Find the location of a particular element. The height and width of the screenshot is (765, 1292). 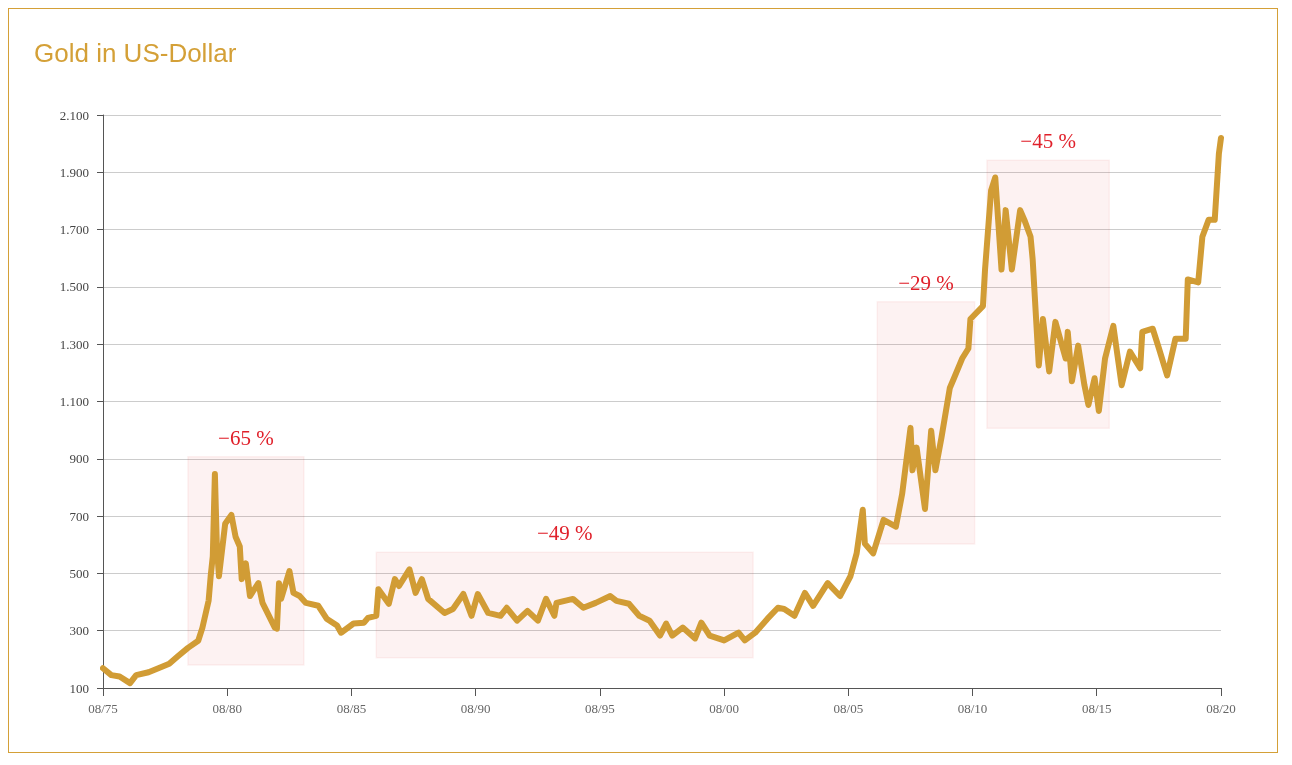

x-tick-label: 08/90 is located at coordinates (475, 708).